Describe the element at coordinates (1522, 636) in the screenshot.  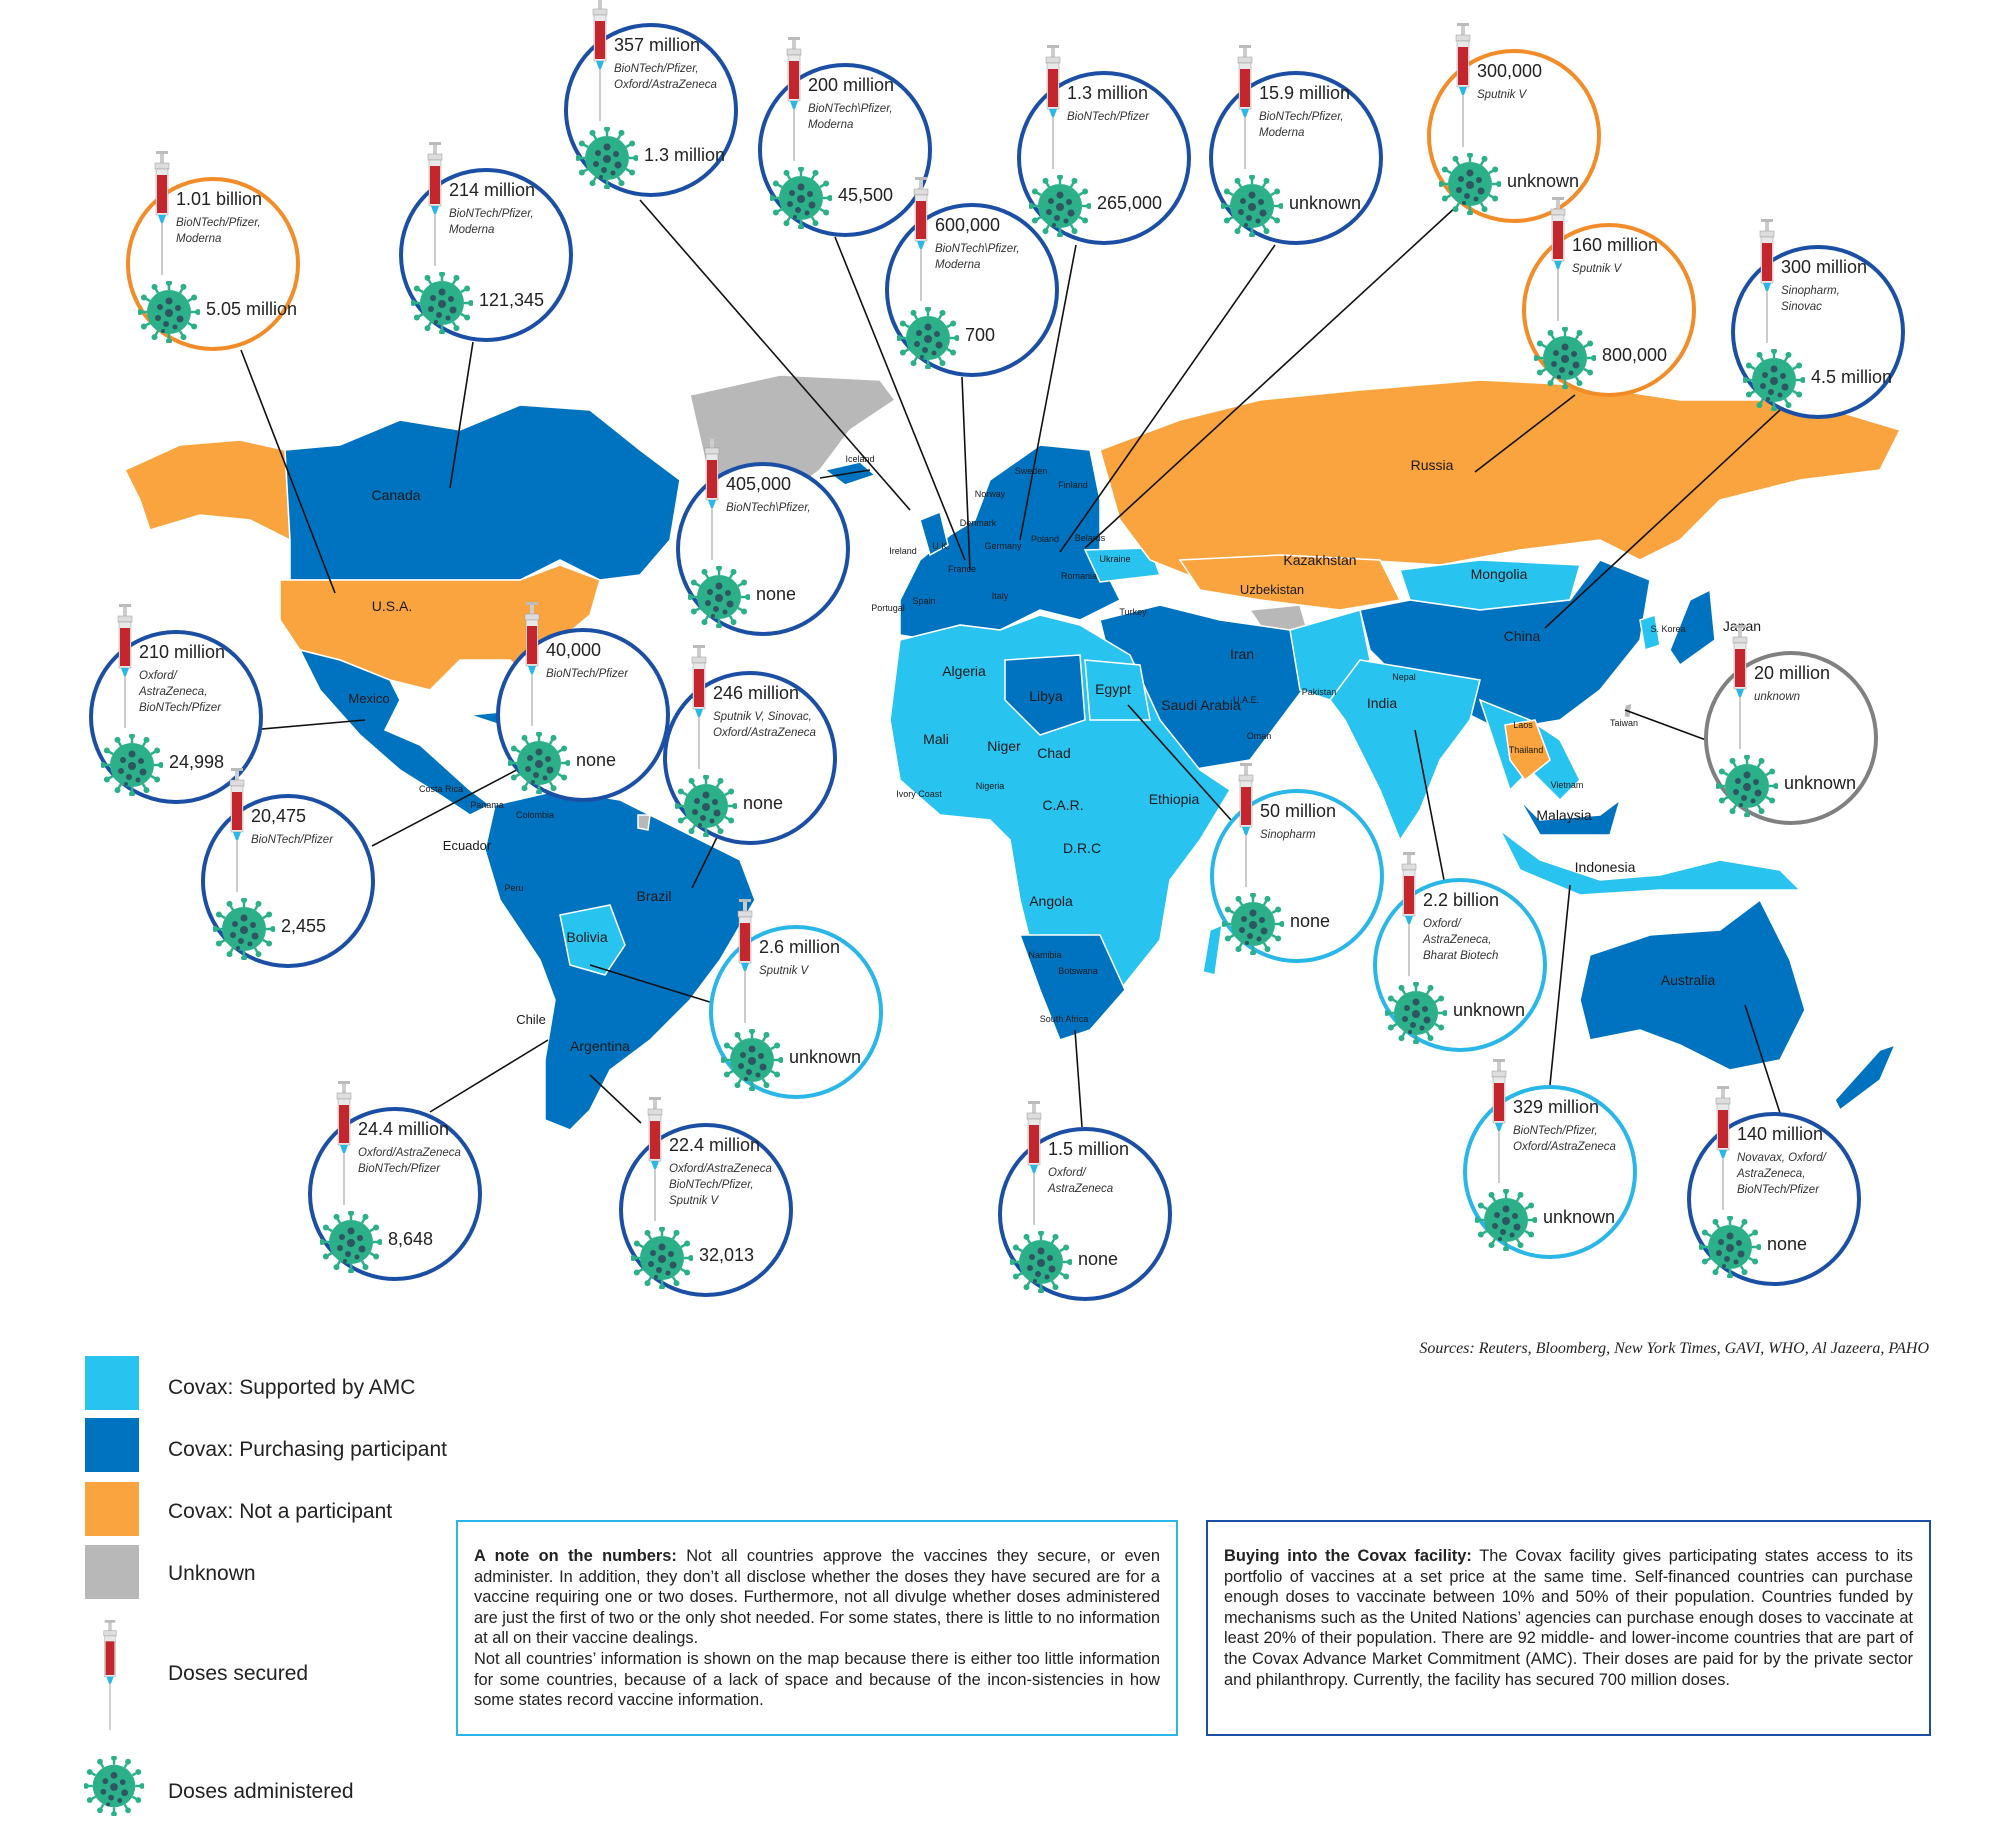
I see `country-label: China` at that location.